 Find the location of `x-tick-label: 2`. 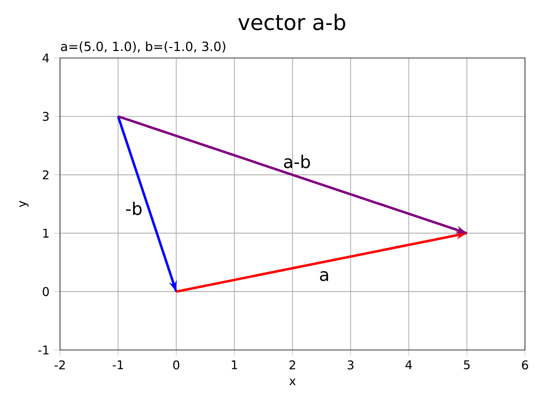

x-tick-label: 2 is located at coordinates (293, 365).